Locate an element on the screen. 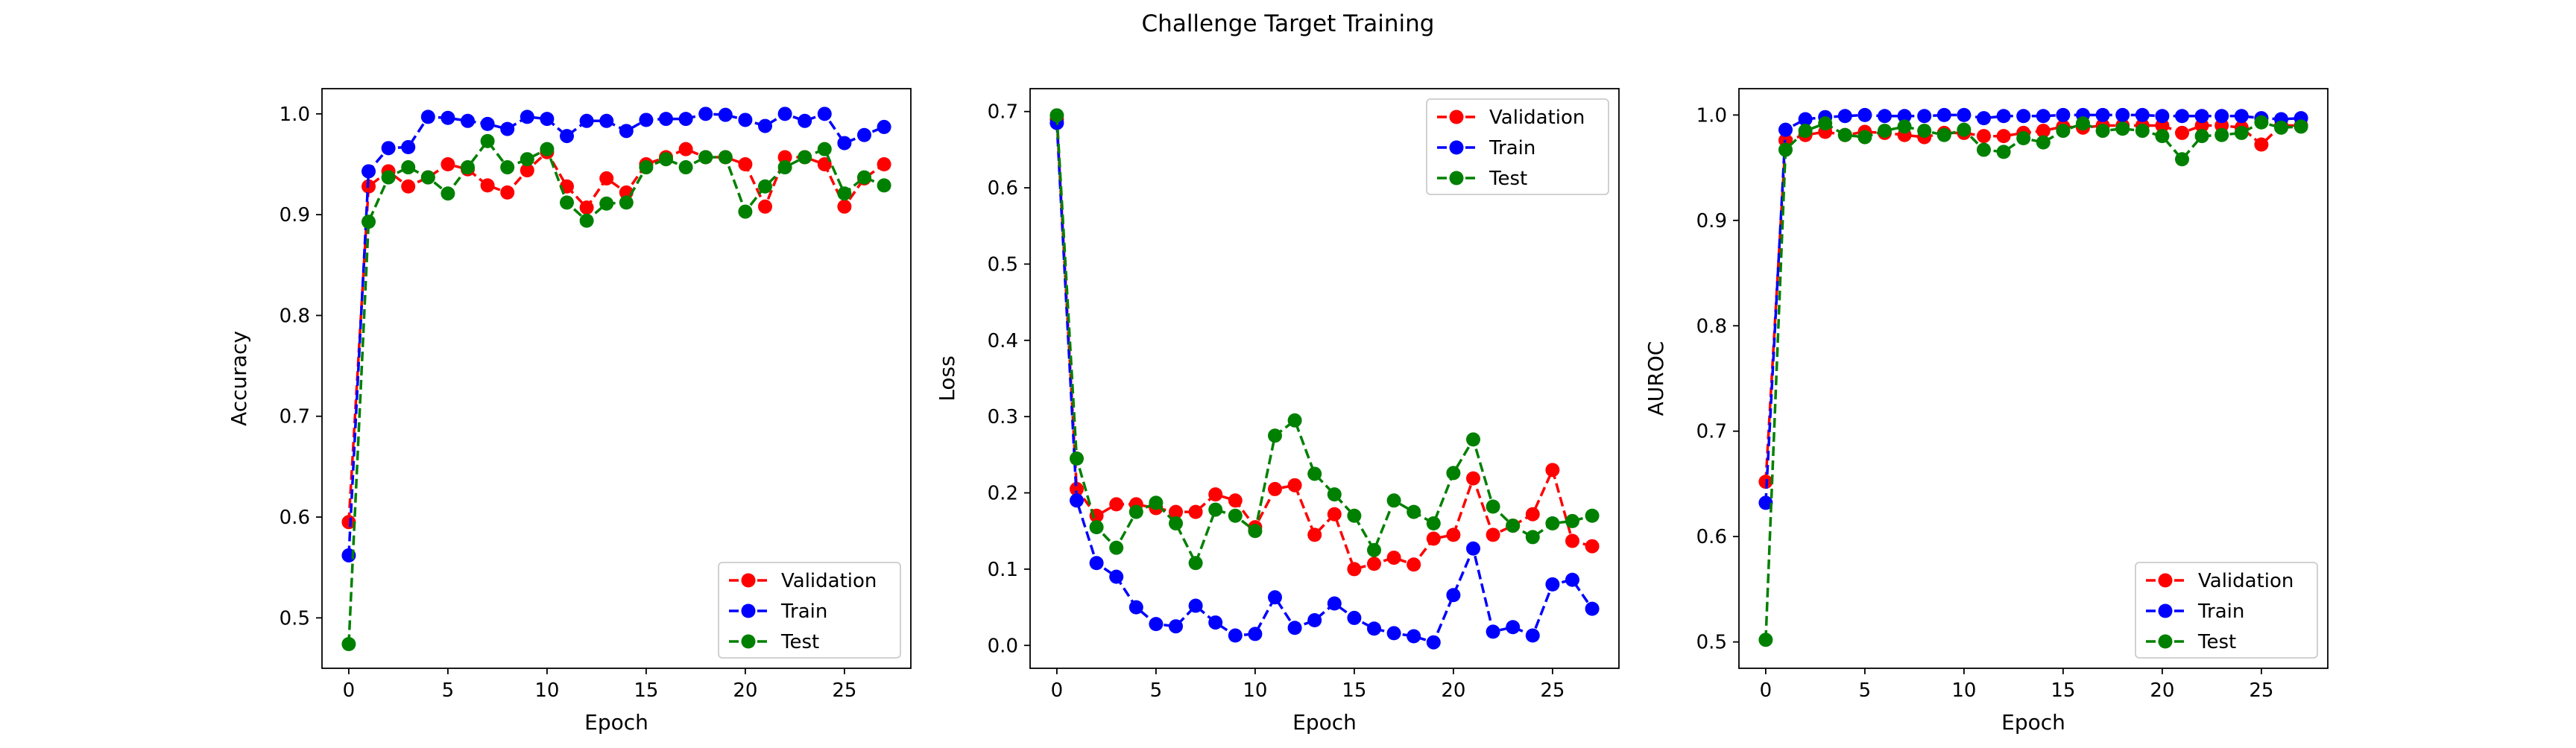 Image resolution: width=2576 pixels, height=748 pixels. legend-label-test: Test is located at coordinates (1508, 179).